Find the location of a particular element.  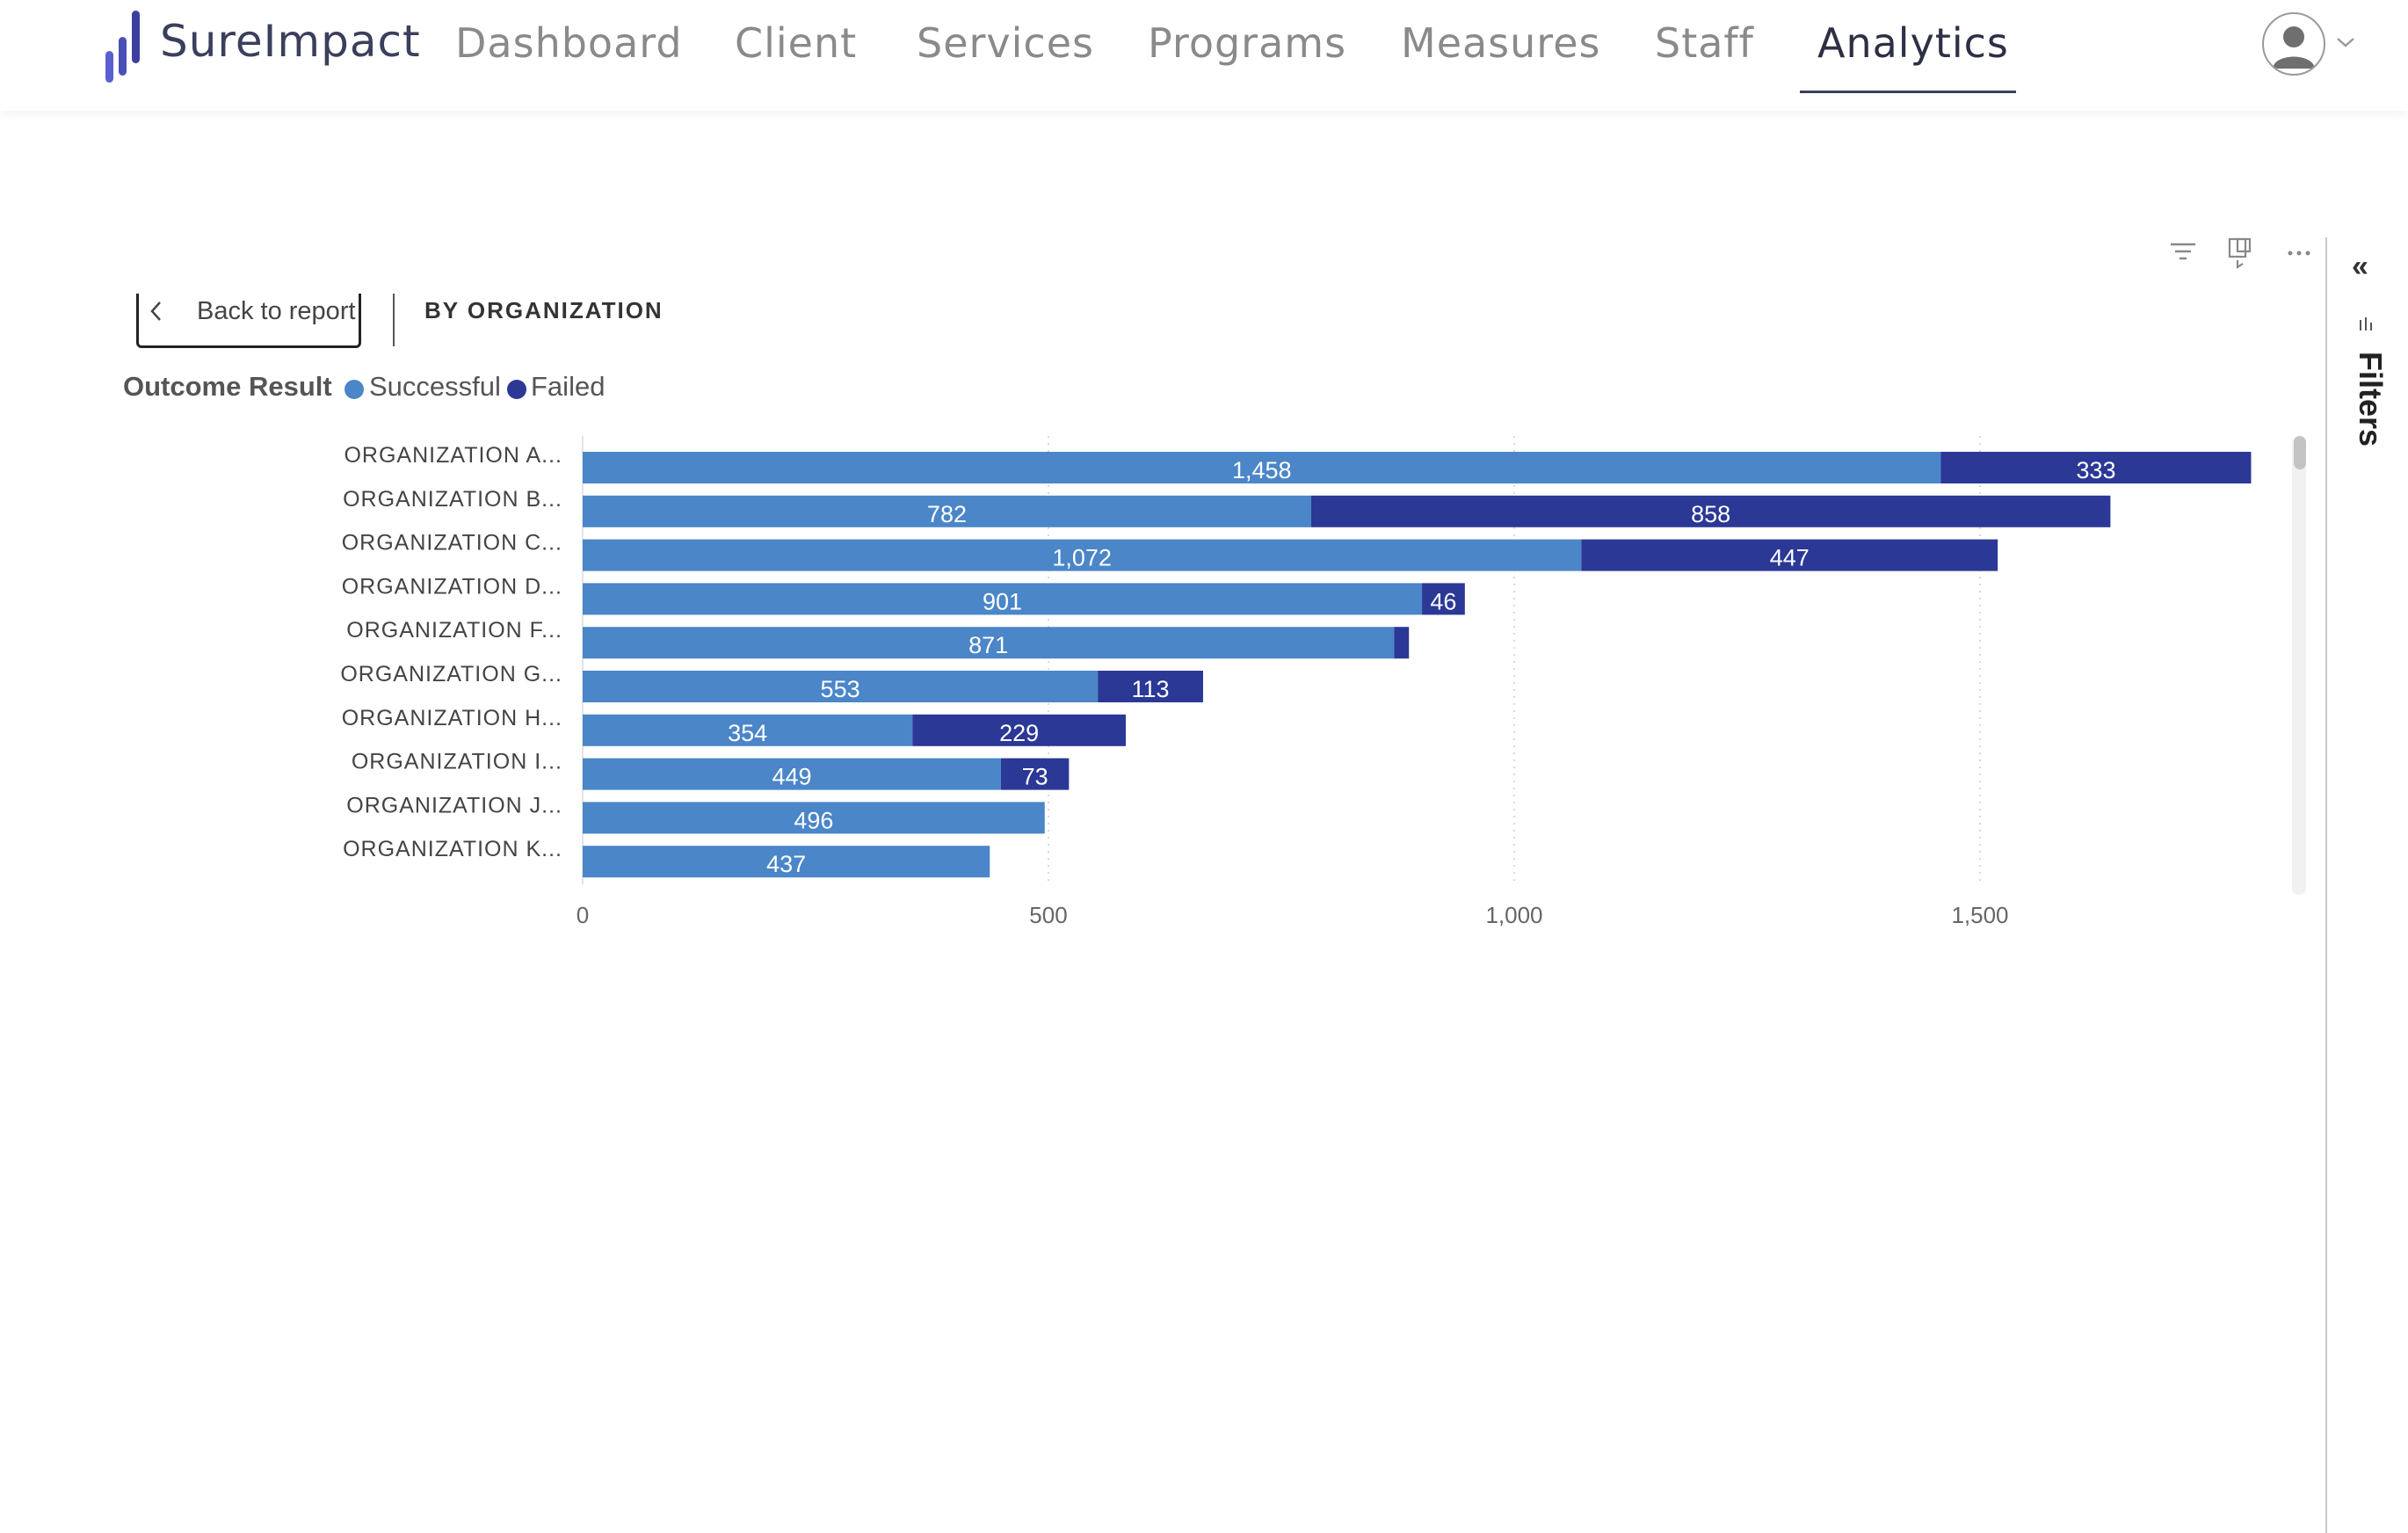

chevron-down-icon is located at coordinates (2345, 42).